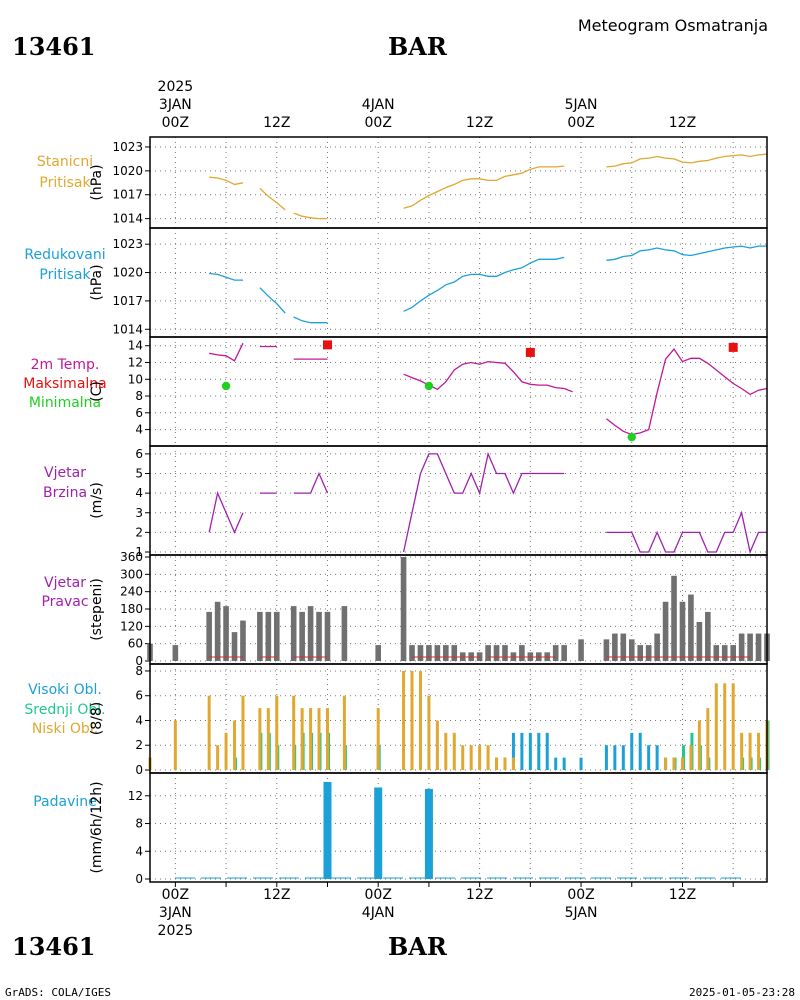 Image resolution: width=800 pixels, height=1000 pixels. I want to click on panel-label-line: Padavine, so click(65, 802).